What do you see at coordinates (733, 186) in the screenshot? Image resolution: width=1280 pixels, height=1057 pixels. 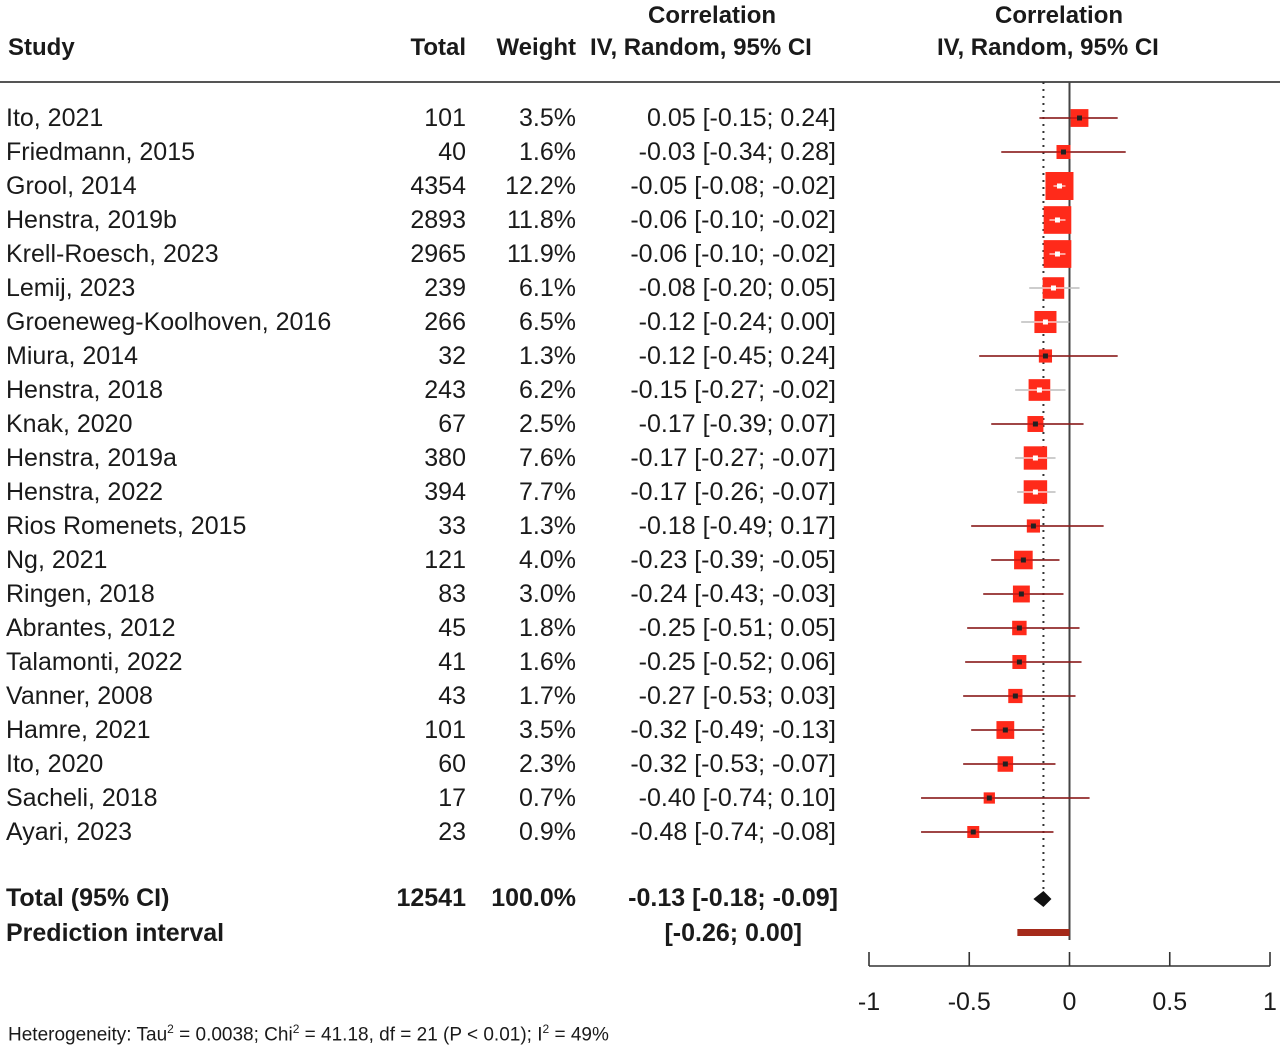 I see `study-ci: -0.05 [-0.08; -0.02]` at bounding box center [733, 186].